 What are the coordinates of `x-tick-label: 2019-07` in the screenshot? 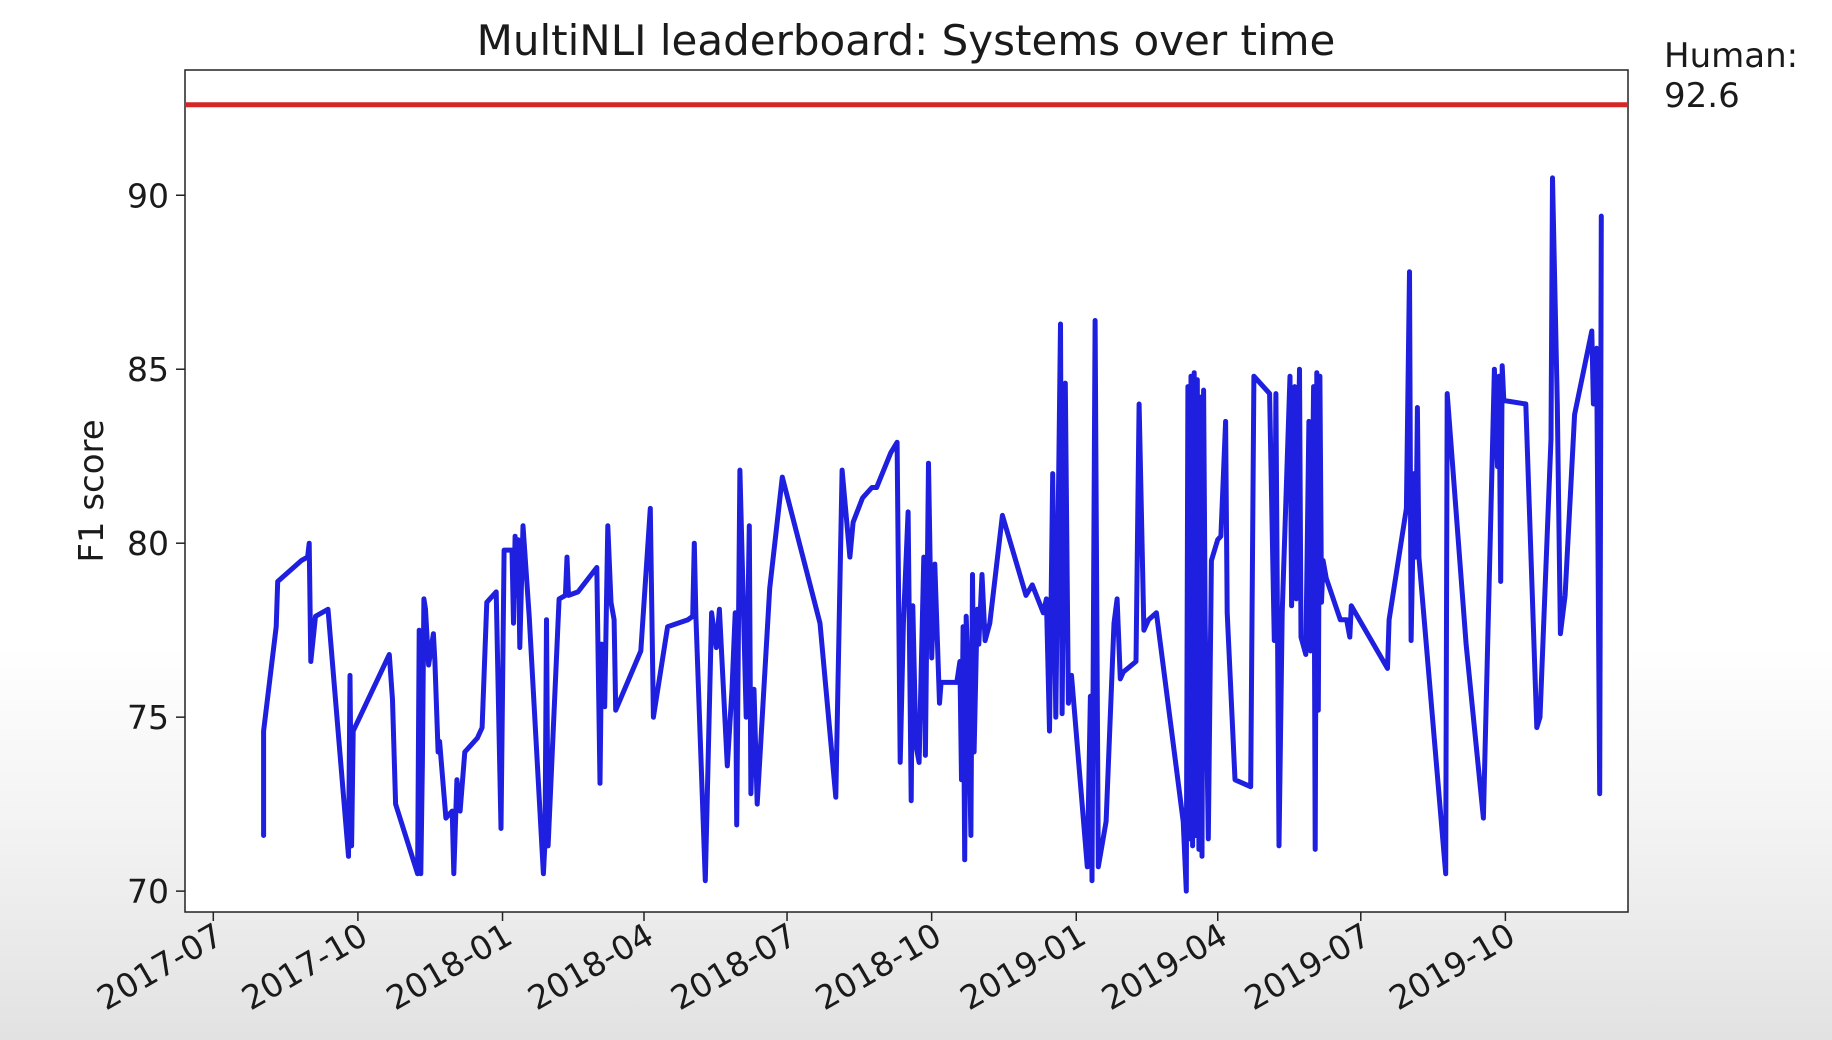 It's located at (1307, 966).